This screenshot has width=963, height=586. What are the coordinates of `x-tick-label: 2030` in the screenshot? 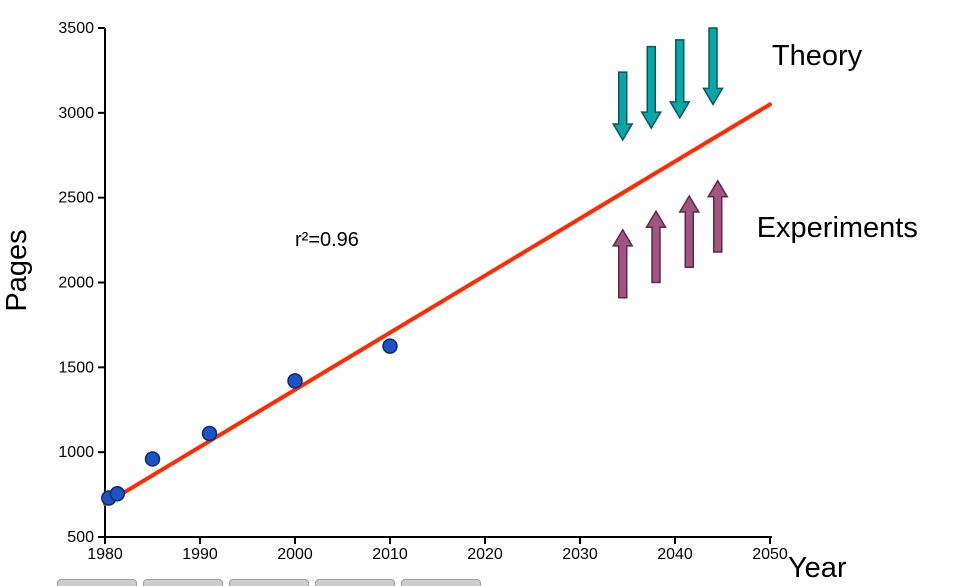 It's located at (580, 554).